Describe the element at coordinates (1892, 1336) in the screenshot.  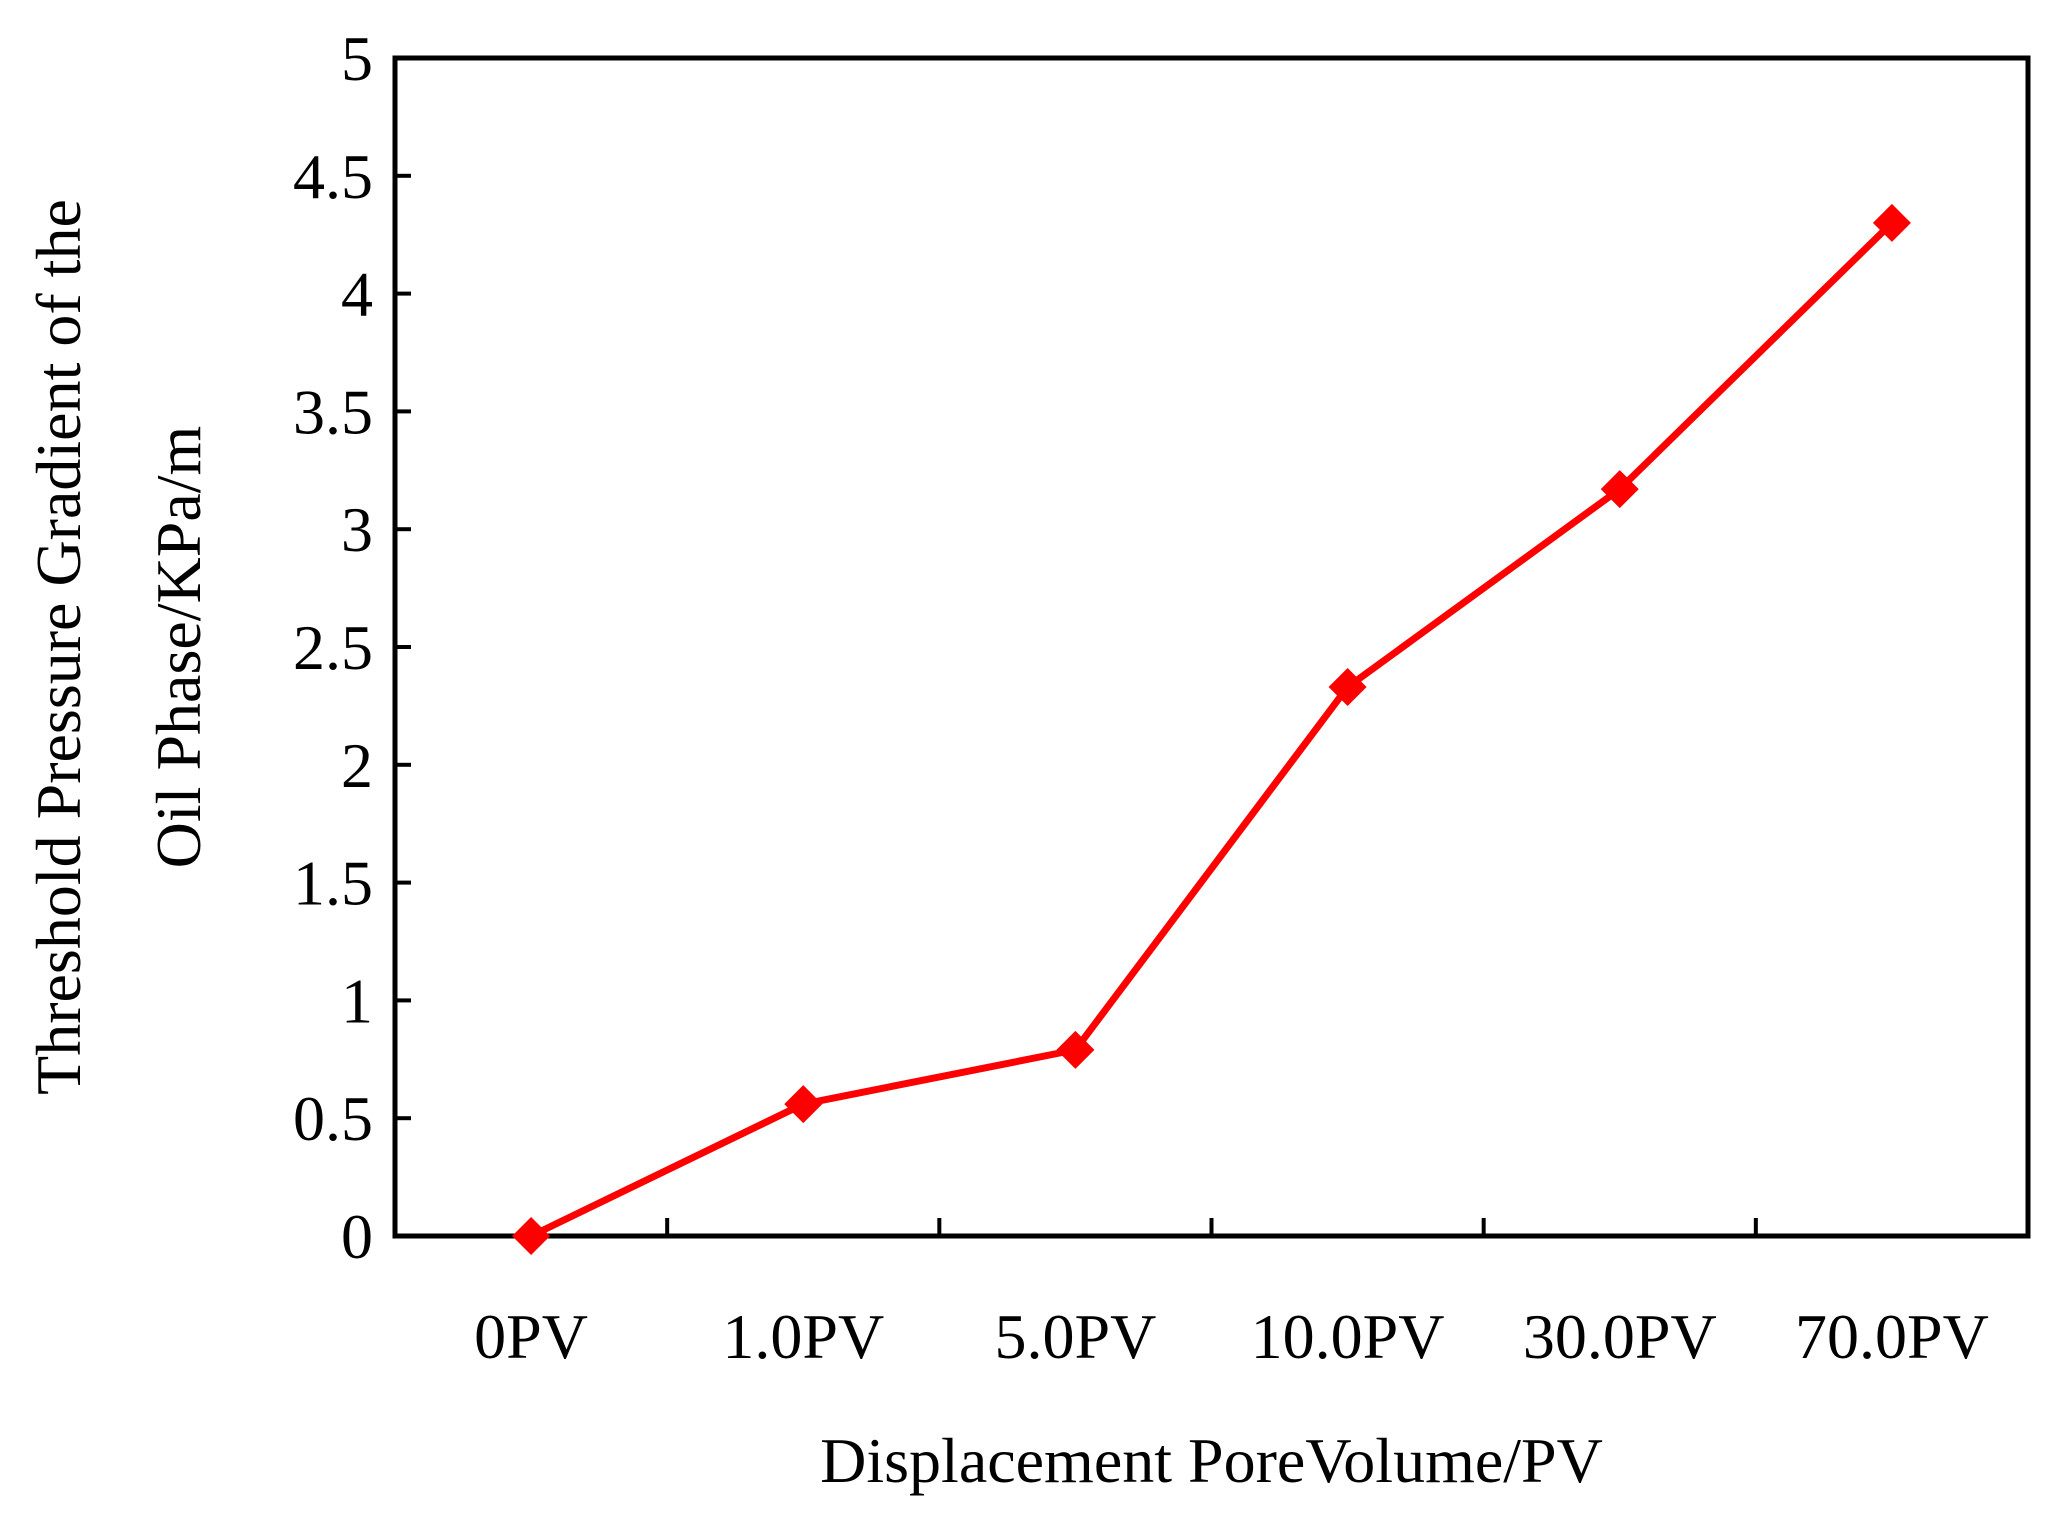
I see `x-tick-label: 70.0PV` at that location.